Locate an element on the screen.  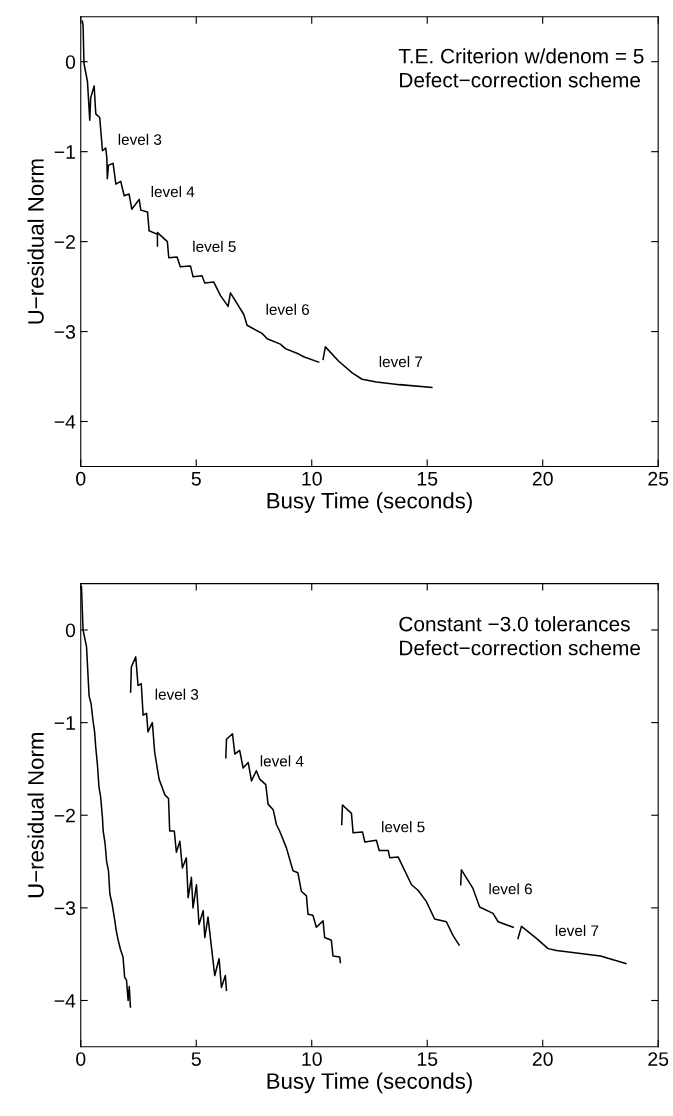
text: Constant −3.0 tolerances Defect−correction scheme is located at coordinates (520, 636).